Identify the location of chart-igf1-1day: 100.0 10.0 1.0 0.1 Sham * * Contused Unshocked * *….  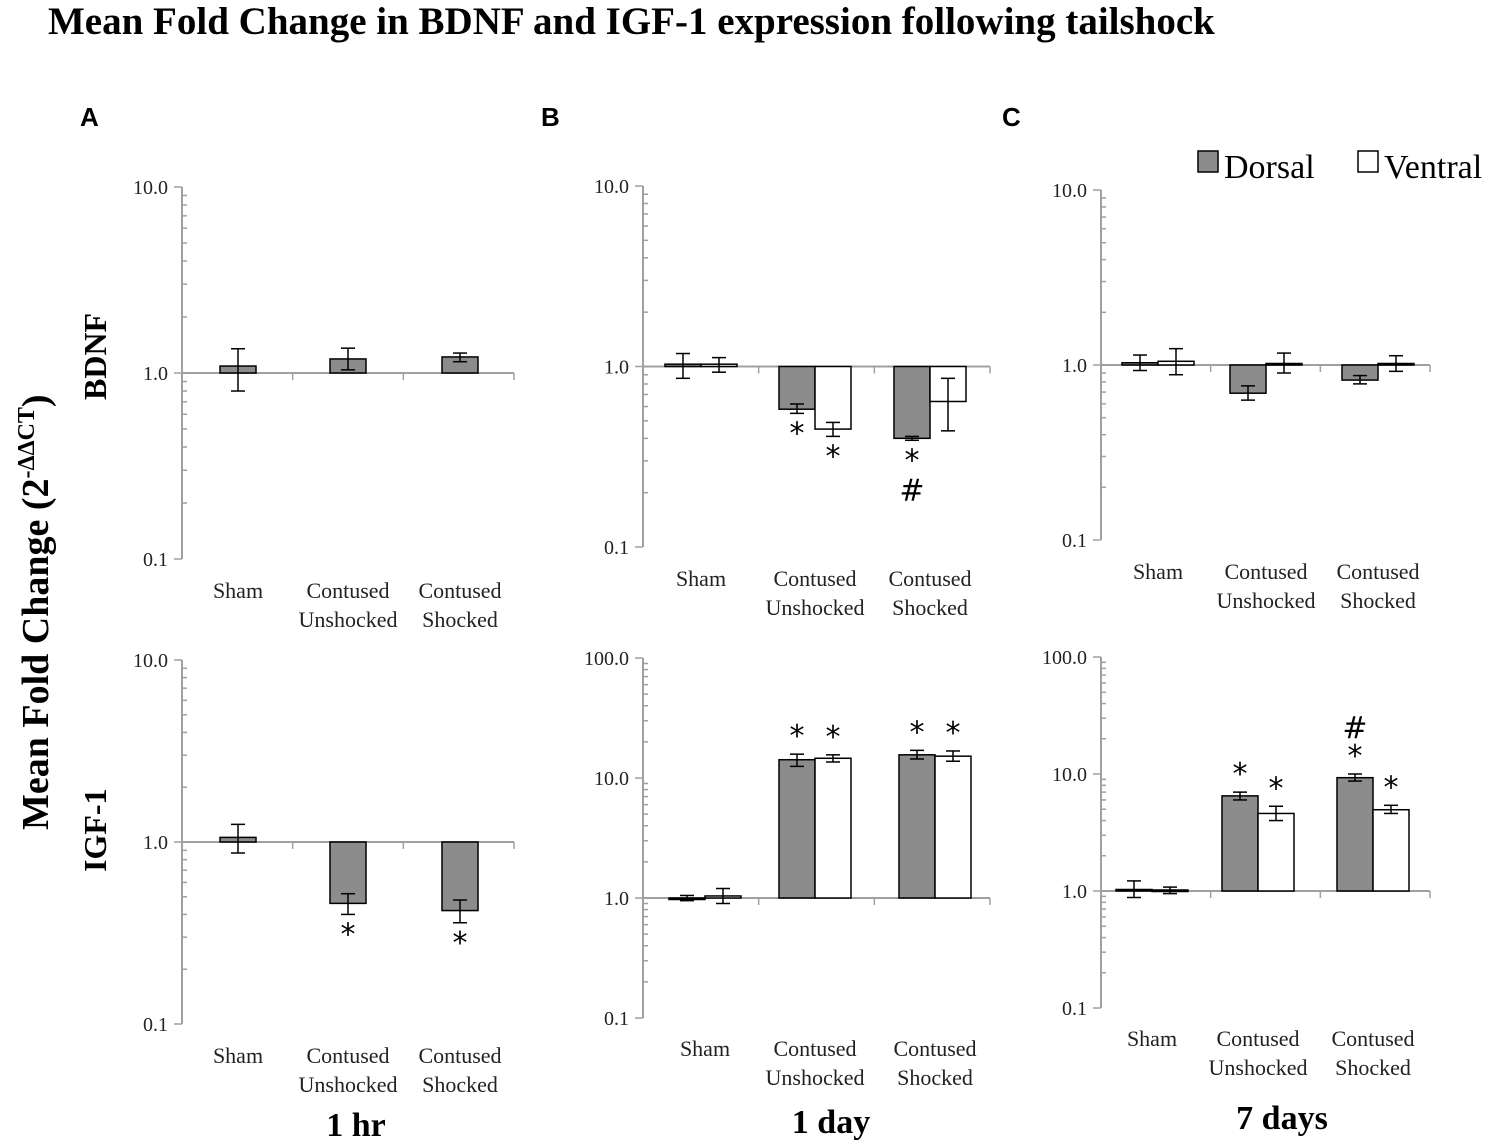
(787, 869).